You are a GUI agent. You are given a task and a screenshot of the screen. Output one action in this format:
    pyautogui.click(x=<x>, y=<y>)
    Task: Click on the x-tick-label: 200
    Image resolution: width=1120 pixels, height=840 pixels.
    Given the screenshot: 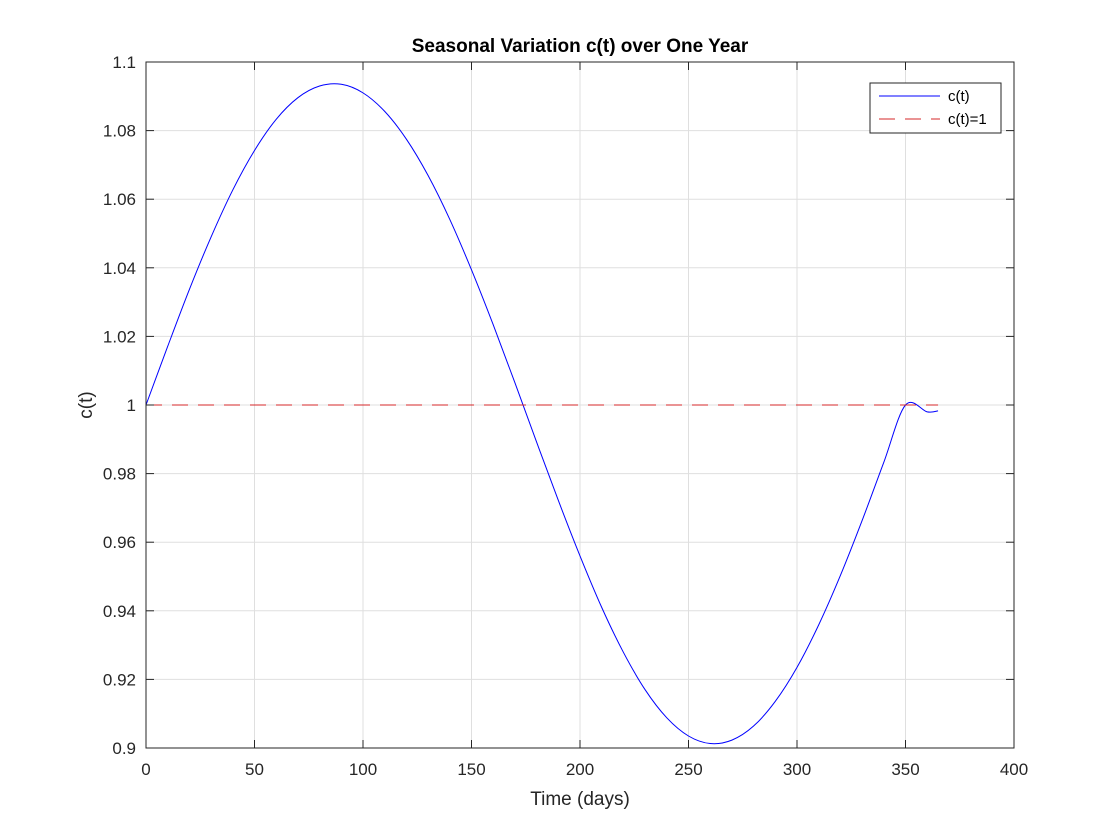 What is the action you would take?
    pyautogui.click(x=580, y=769)
    